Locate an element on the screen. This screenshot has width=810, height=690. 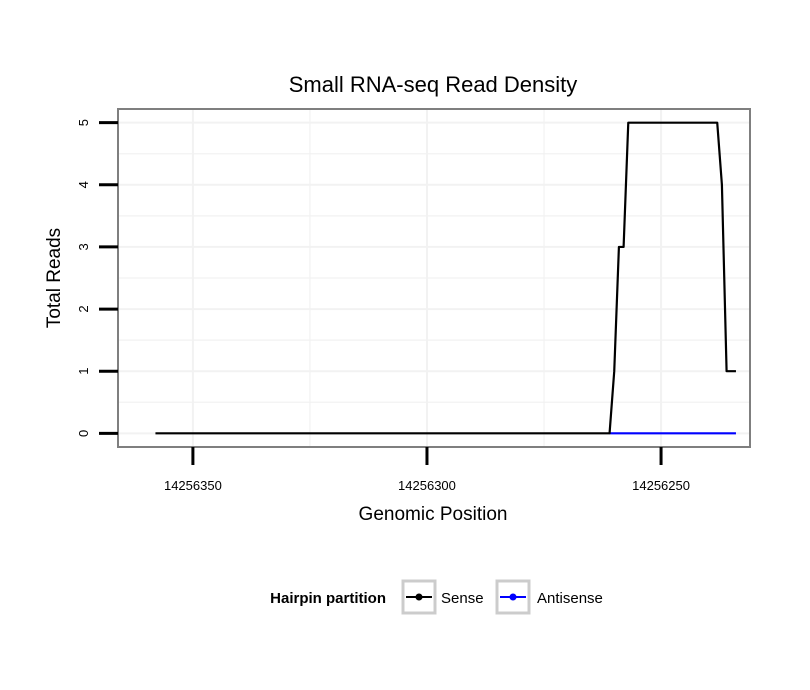
x-tick-label: 14256350 is located at coordinates (193, 485).